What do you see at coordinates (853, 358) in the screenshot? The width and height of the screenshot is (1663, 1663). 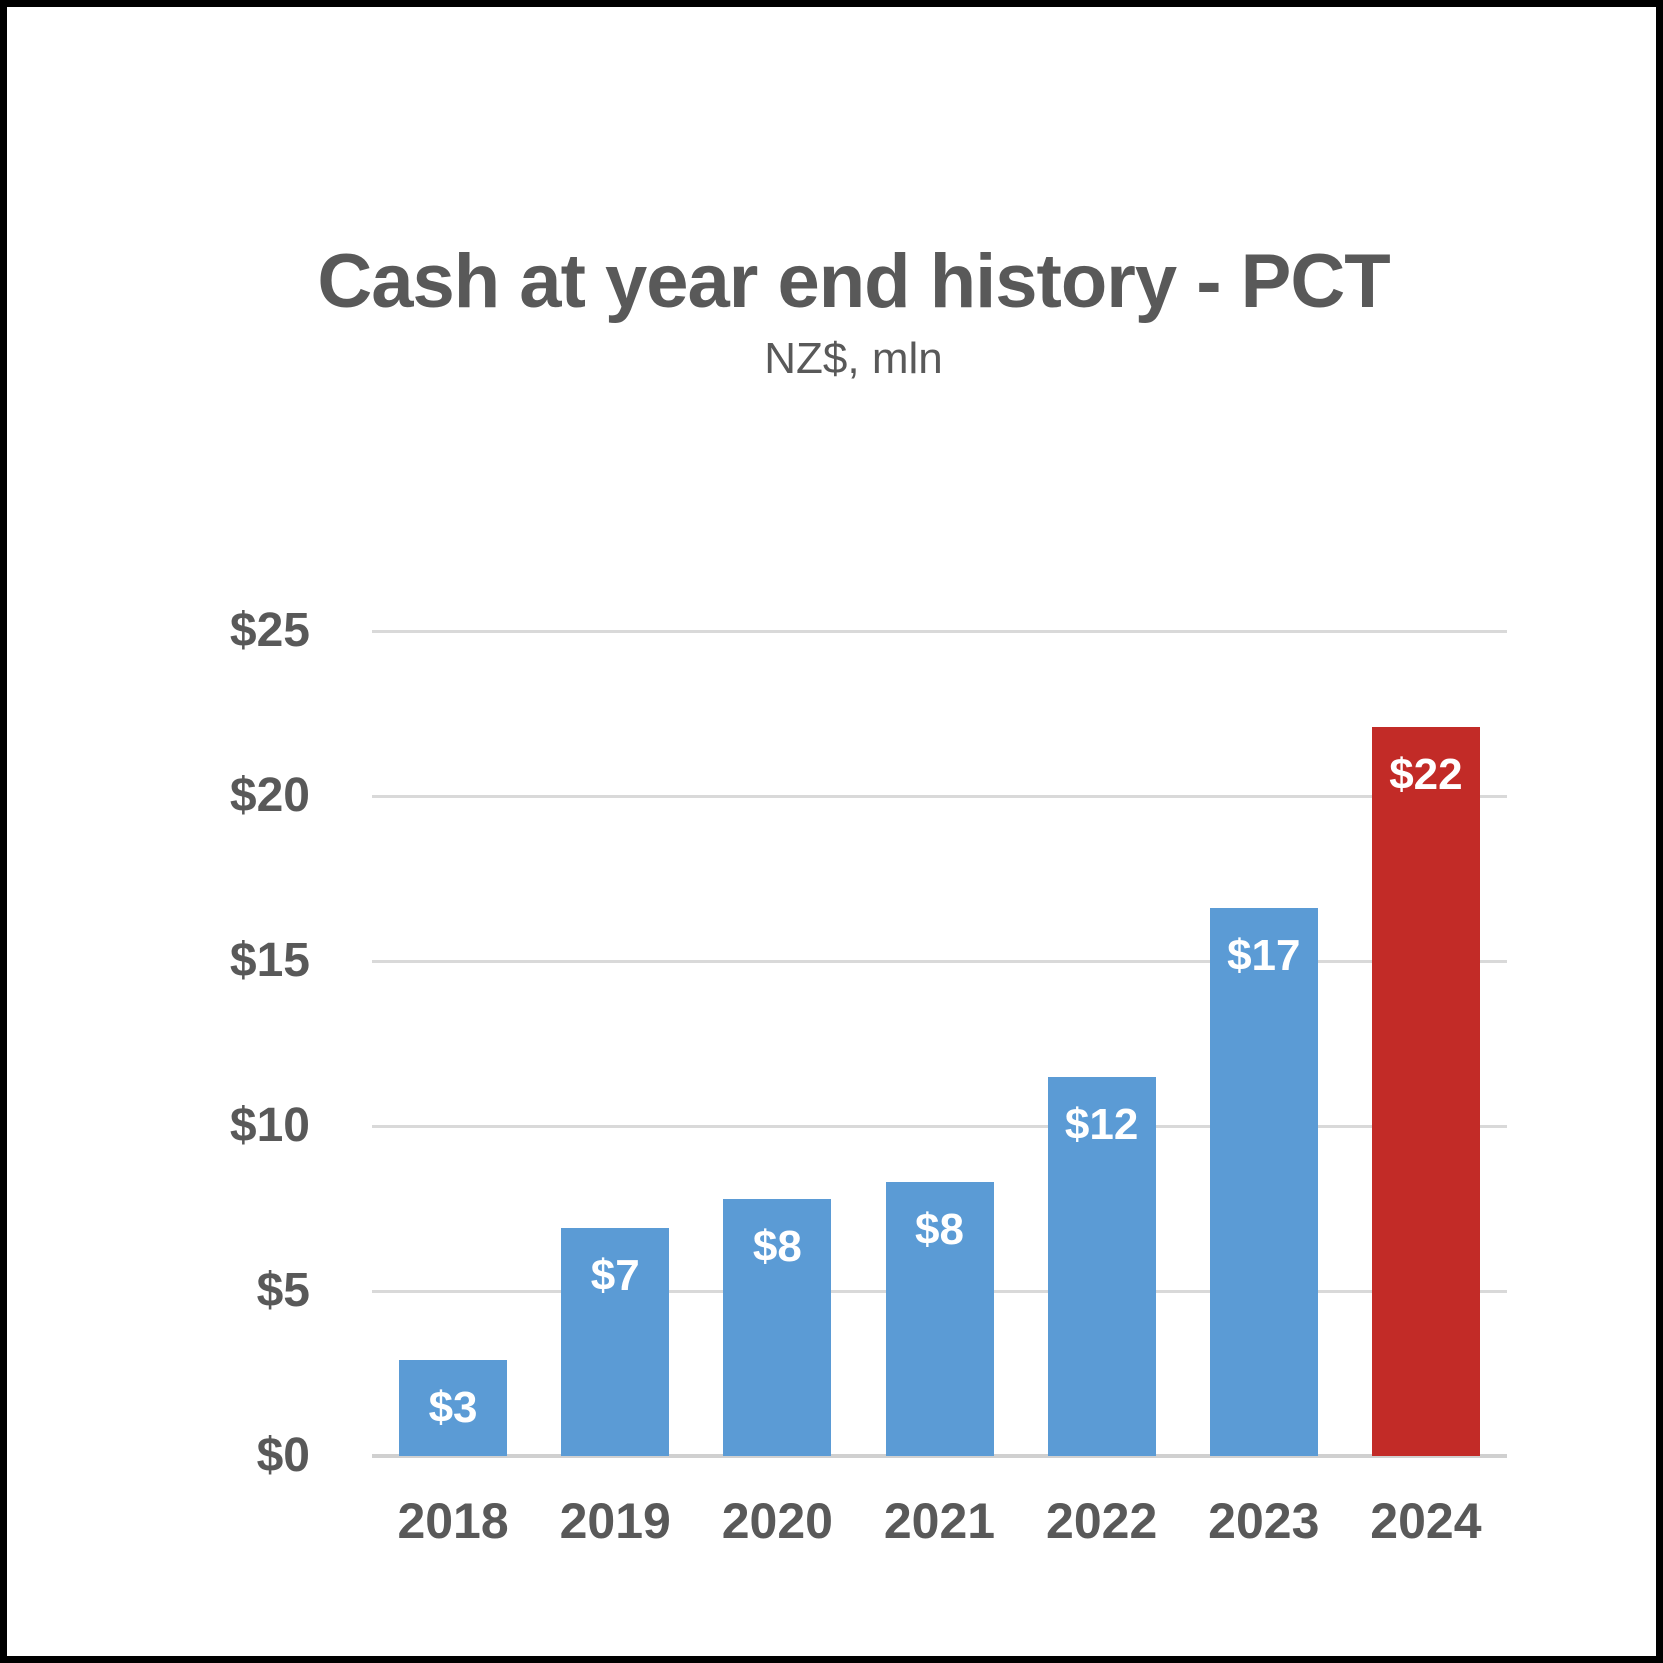 I see `chart-subtitle: NZ$, mln` at bounding box center [853, 358].